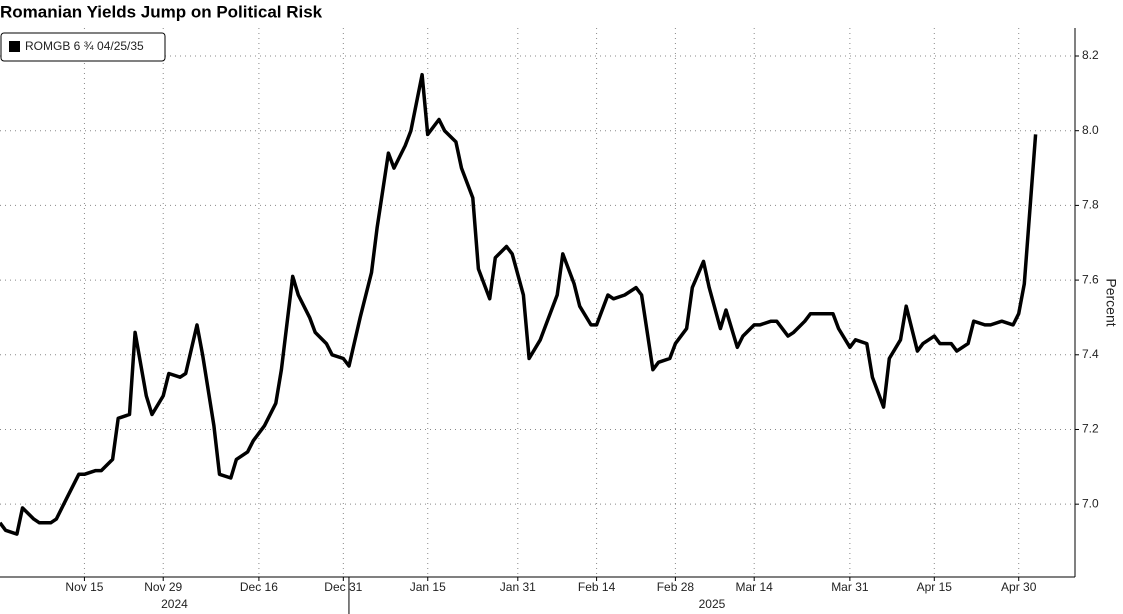  What do you see at coordinates (935, 587) in the screenshot?
I see `x-tick-label: Apr 15` at bounding box center [935, 587].